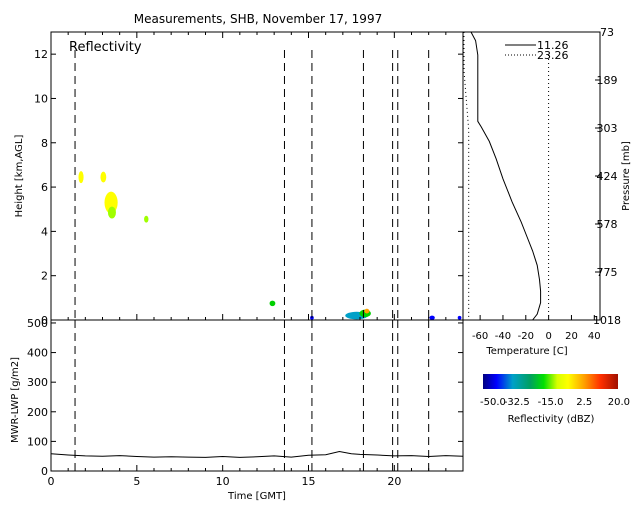 This screenshot has height=512, width=640. What do you see at coordinates (44, 143) in the screenshot?
I see `height-tick-label: 8` at bounding box center [44, 143].